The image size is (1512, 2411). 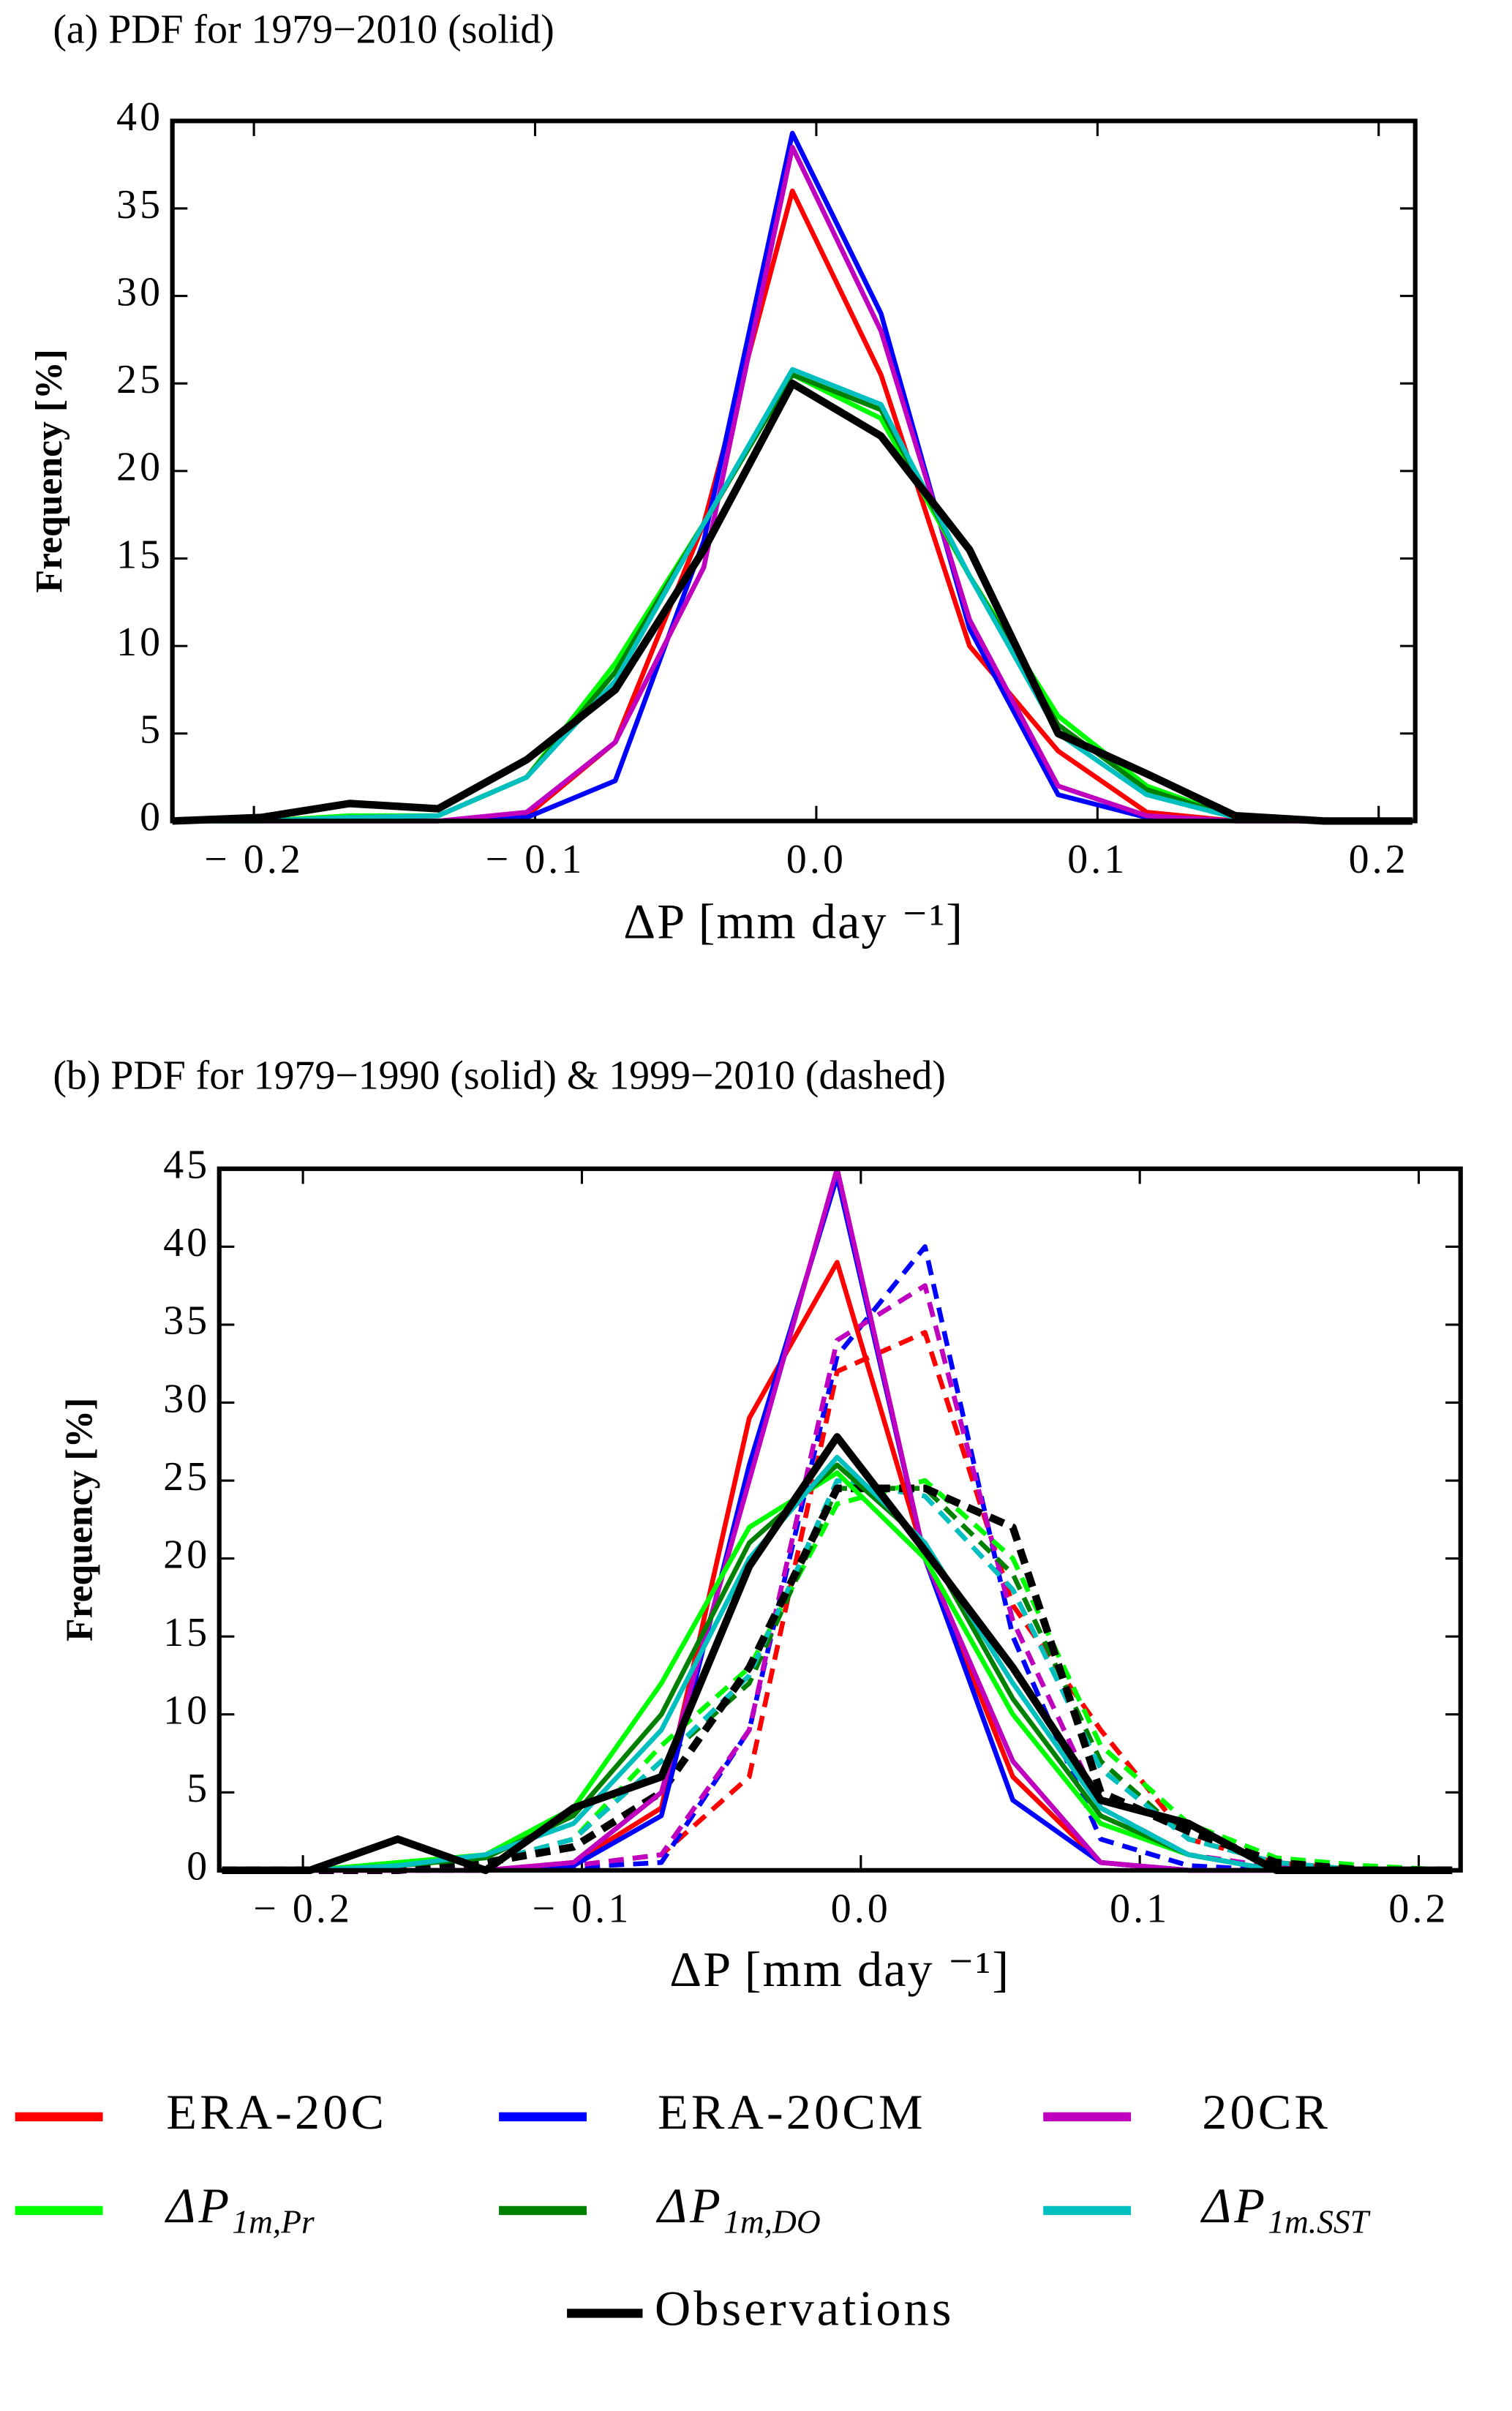 What do you see at coordinates (304, 29) in the screenshot?
I see `chart-title: (a) PDF for 1979−2010 (solid)` at bounding box center [304, 29].